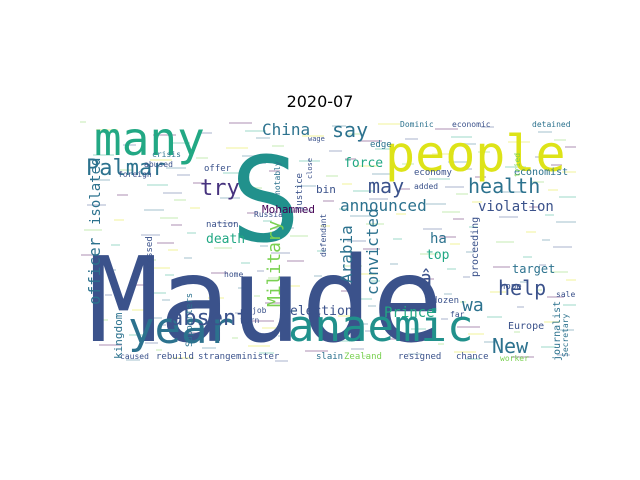 The height and width of the screenshot is (480, 640). Describe the element at coordinates (511, 287) in the screenshot. I see `cloud-word: hope` at that location.